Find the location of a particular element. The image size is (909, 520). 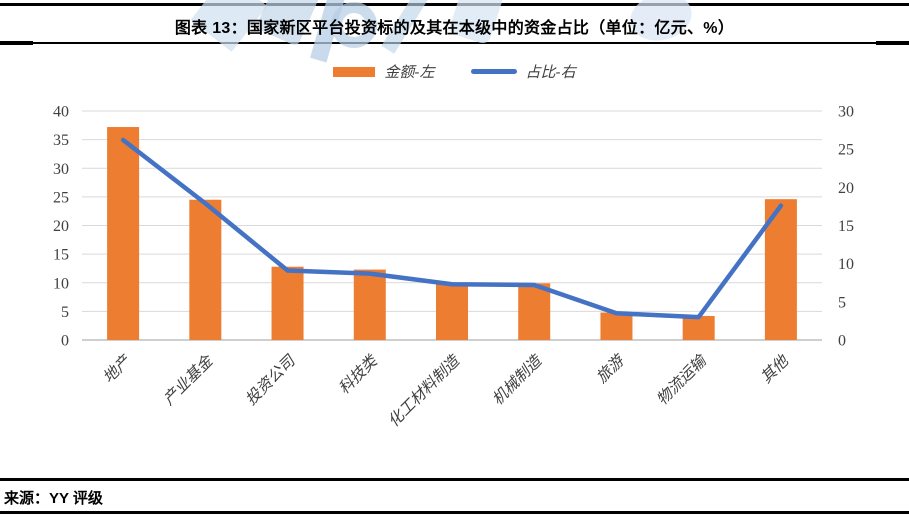

bar-series-swatch is located at coordinates (354, 71).